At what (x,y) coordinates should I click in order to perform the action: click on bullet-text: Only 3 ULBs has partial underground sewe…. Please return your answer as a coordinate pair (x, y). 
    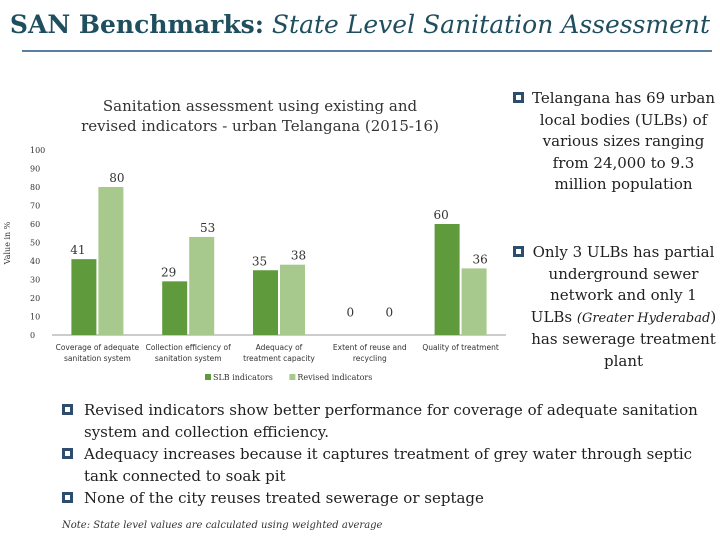
    Looking at the image, I should click on (615, 307).